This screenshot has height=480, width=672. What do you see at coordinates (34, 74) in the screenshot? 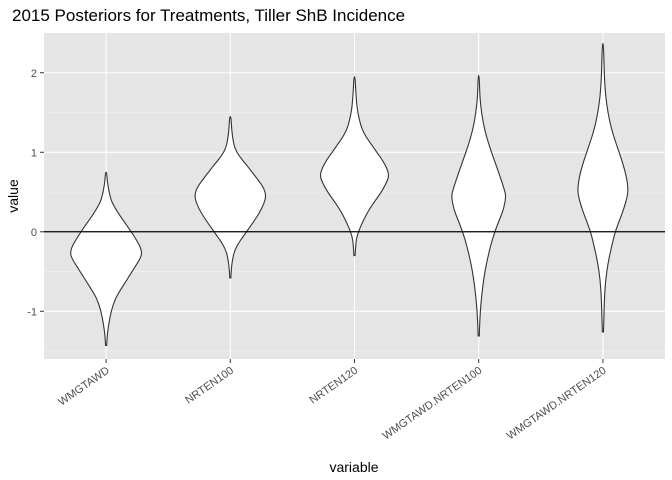
I see `y-tick-label: 2` at bounding box center [34, 74].